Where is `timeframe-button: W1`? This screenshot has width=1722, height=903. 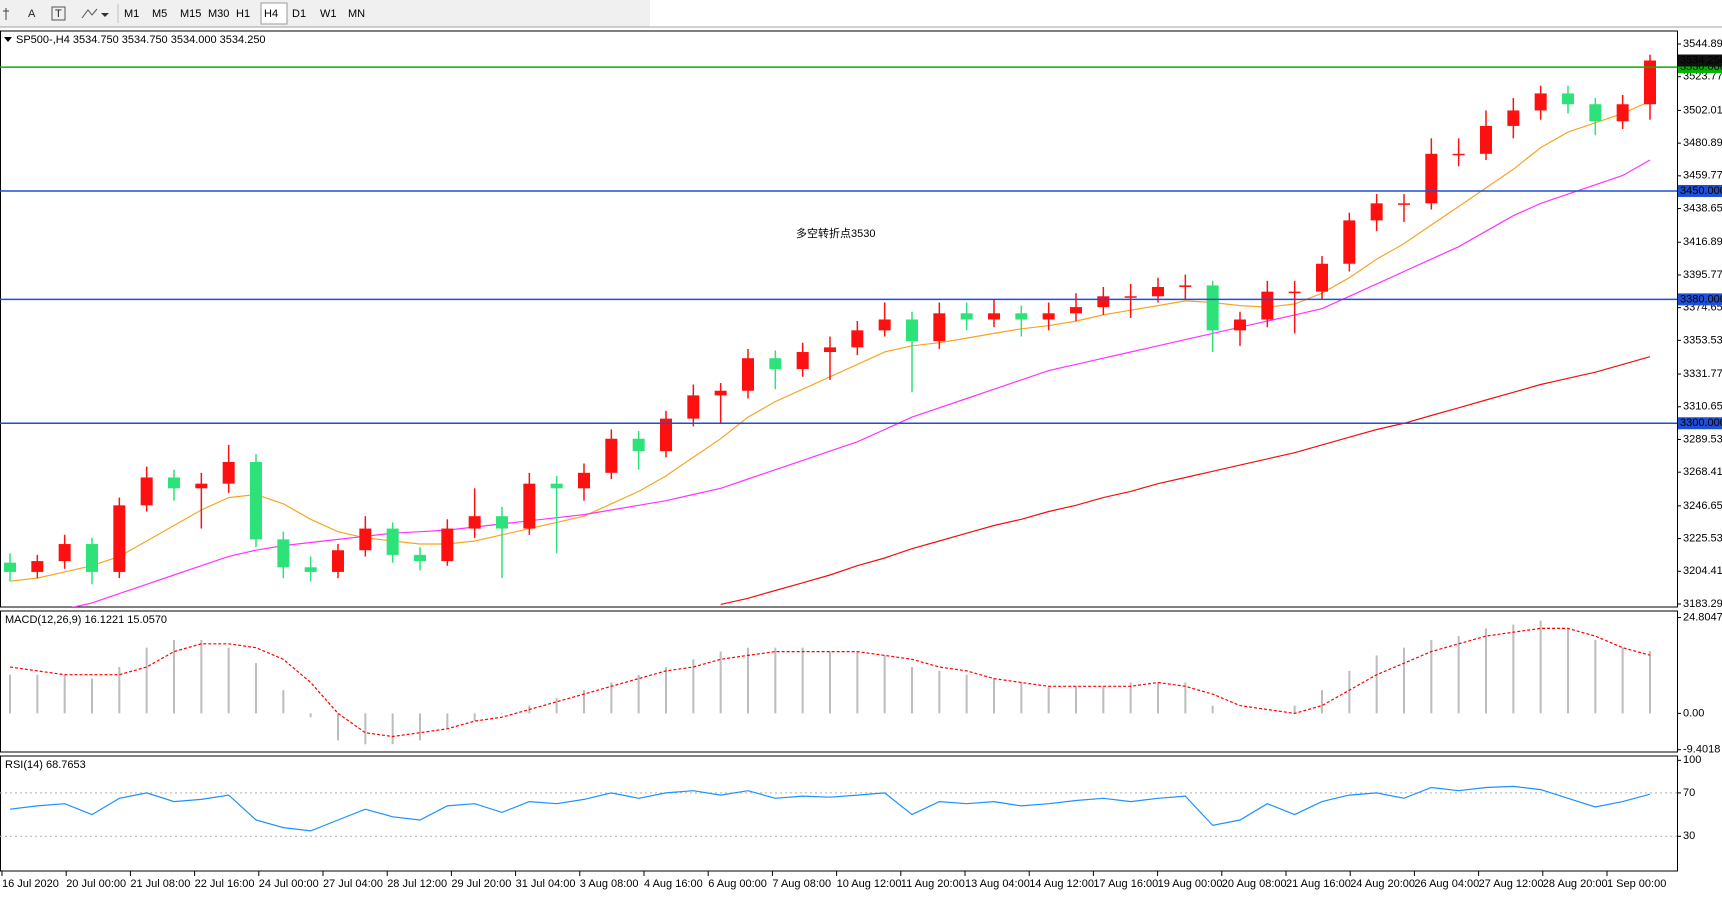 timeframe-button: W1 is located at coordinates (328, 14).